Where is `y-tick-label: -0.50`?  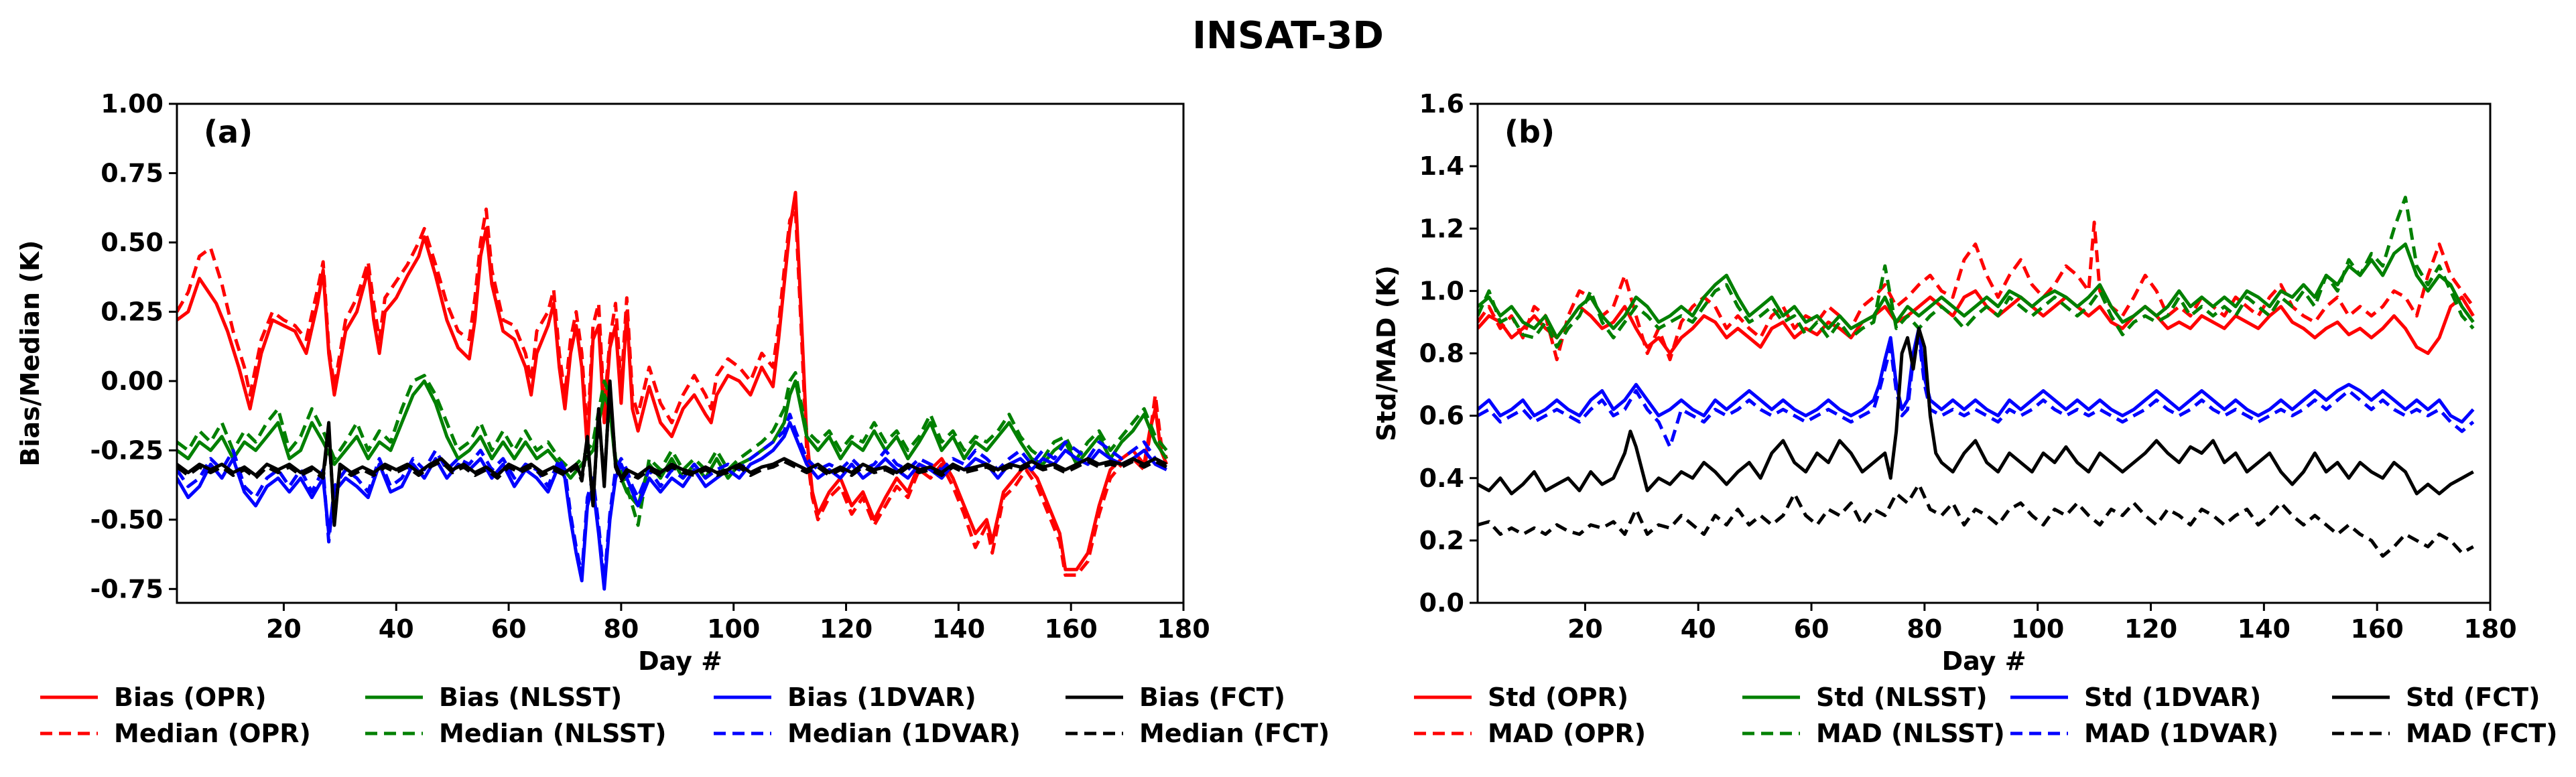 y-tick-label: -0.50 is located at coordinates (127, 520).